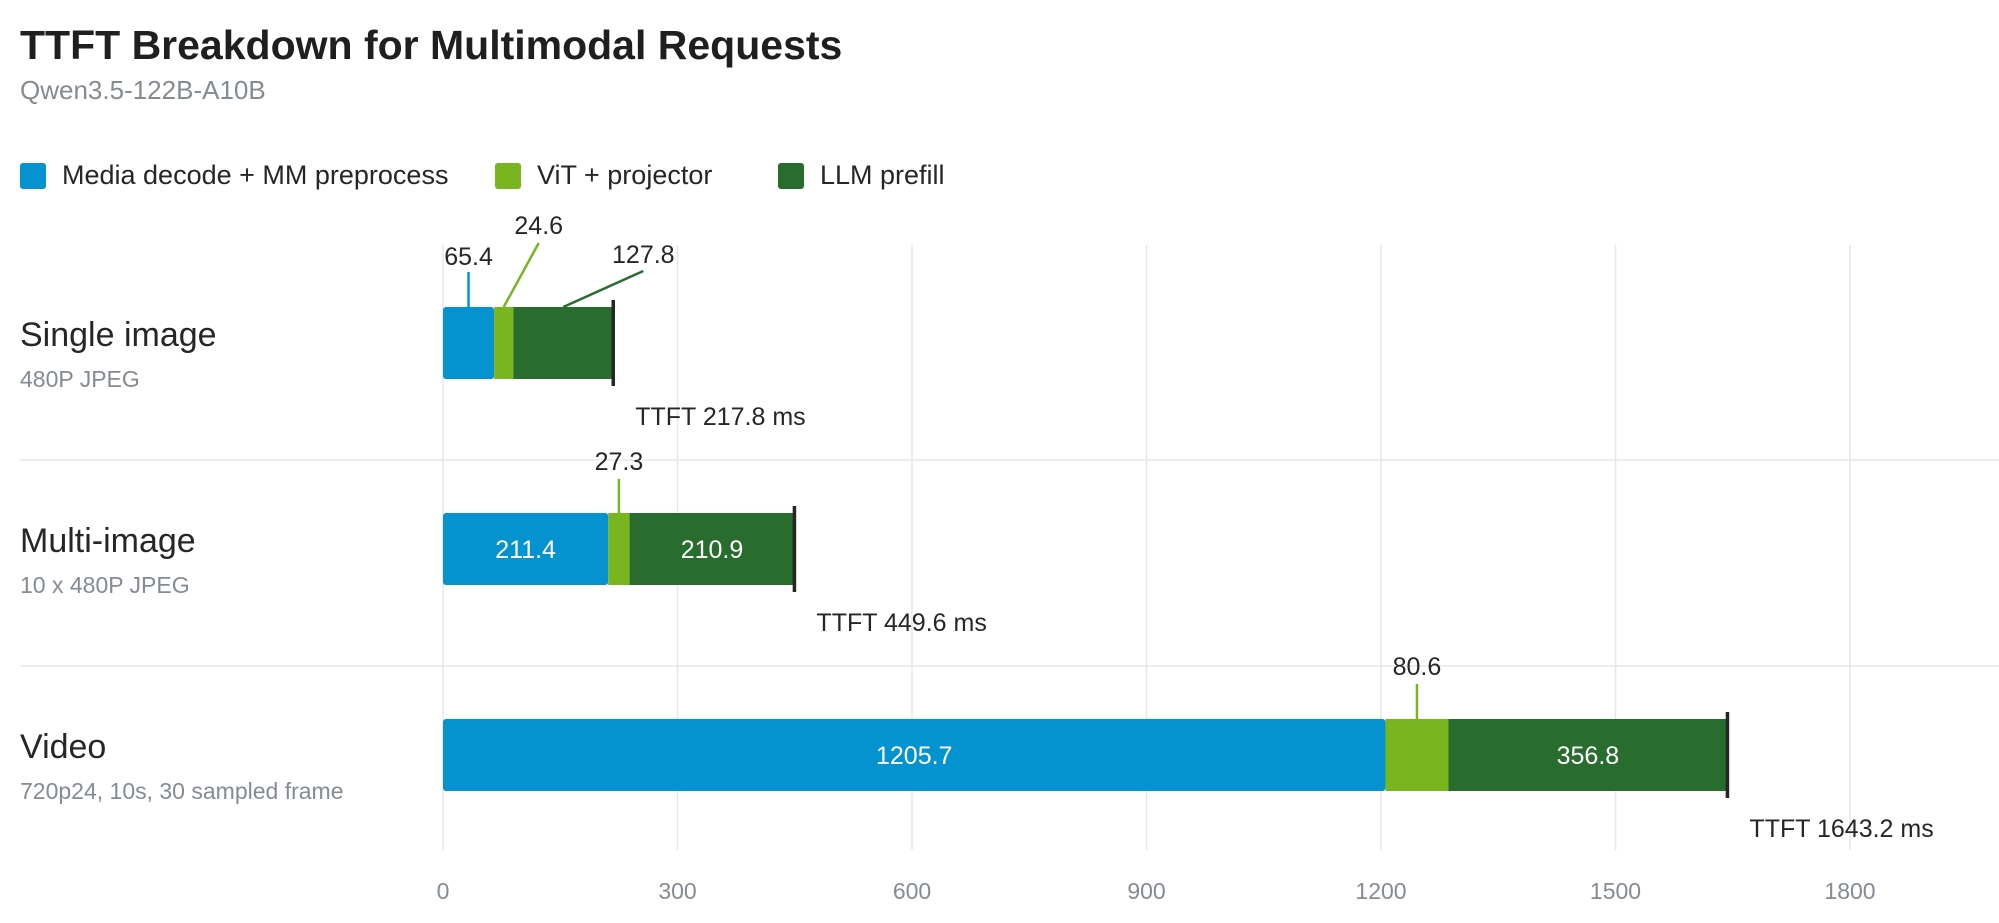 This screenshot has width=1999, height=923. I want to click on chart-title: TTFT Breakdown for Multimodal Requests, so click(431, 45).